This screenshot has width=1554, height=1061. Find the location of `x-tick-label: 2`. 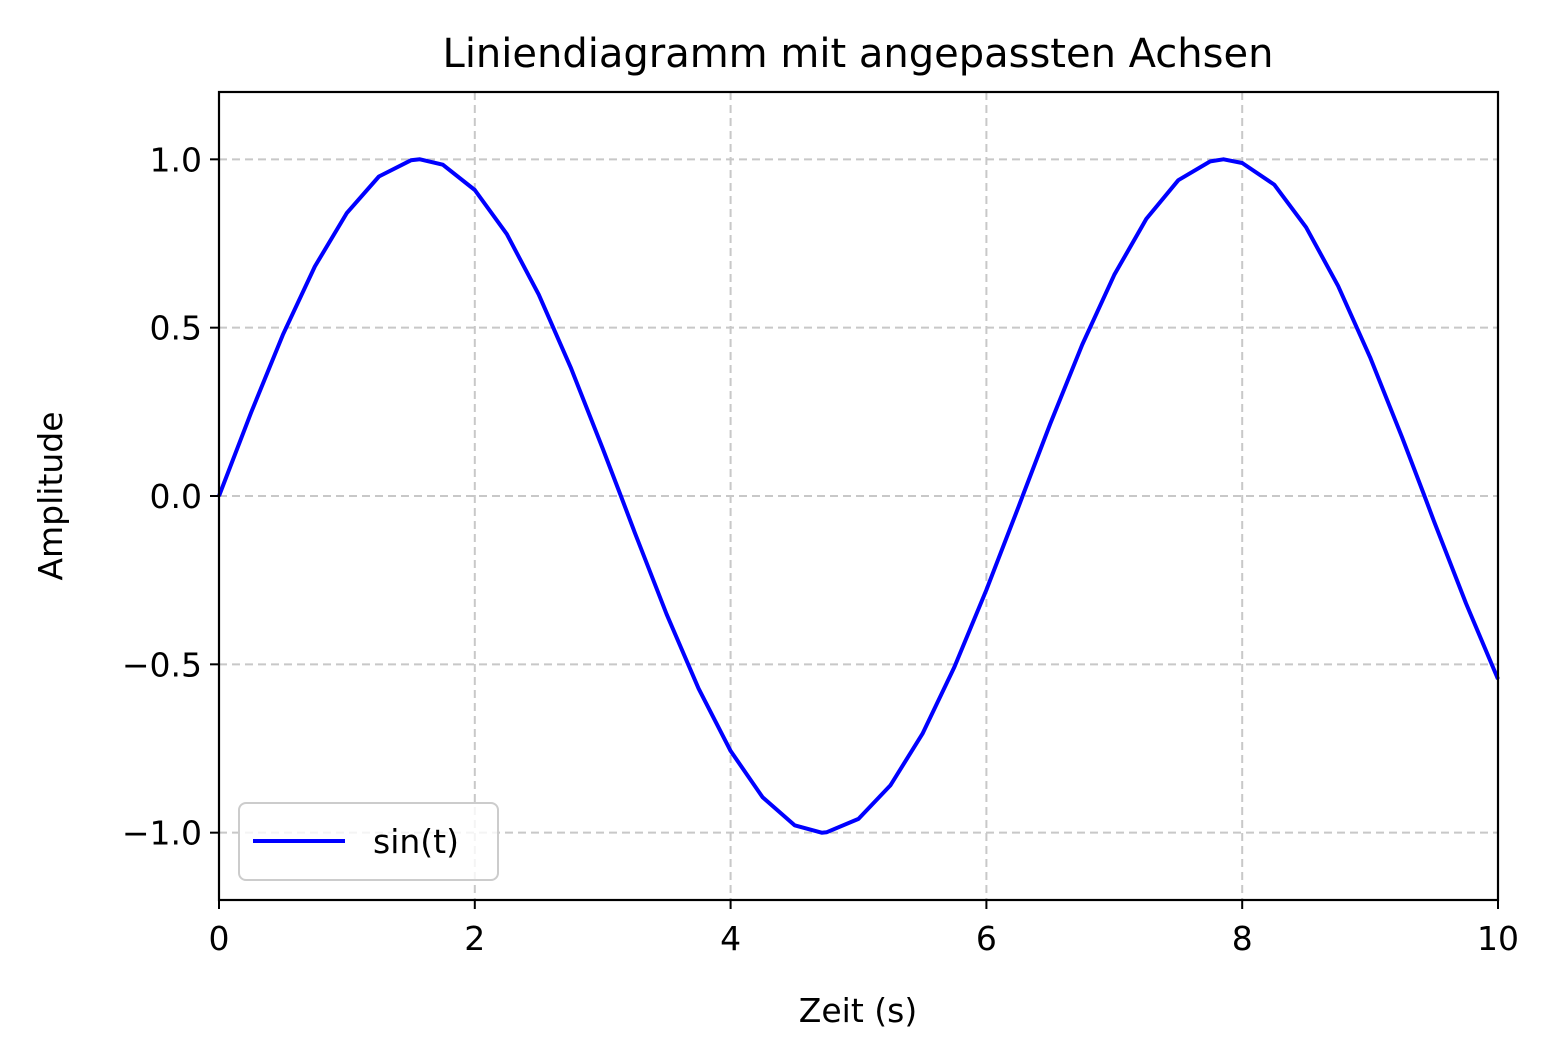

x-tick-label: 2 is located at coordinates (474, 938).